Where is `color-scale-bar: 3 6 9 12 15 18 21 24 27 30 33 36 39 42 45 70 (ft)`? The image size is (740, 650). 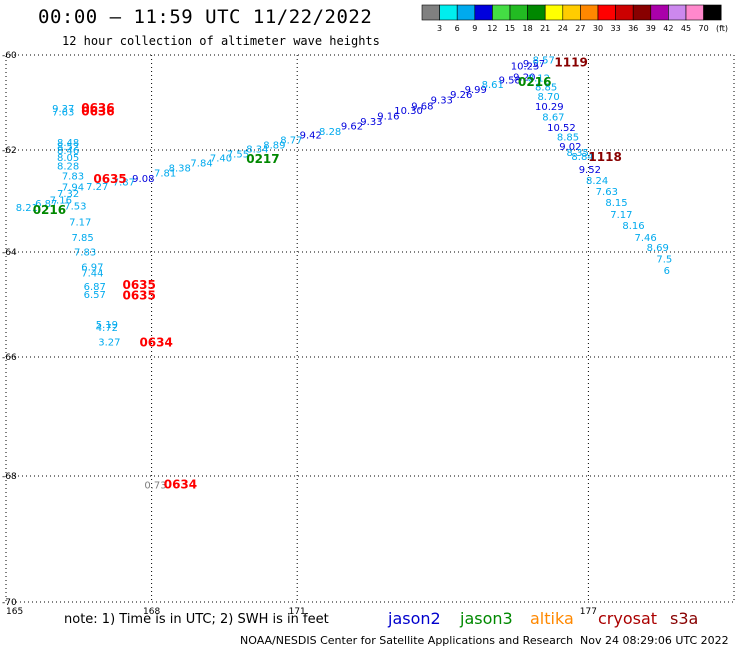 color-scale-bar: 3 6 9 12 15 18 21 24 27 30 33 36 39 42 45 70 (ft) is located at coordinates (574, 18).